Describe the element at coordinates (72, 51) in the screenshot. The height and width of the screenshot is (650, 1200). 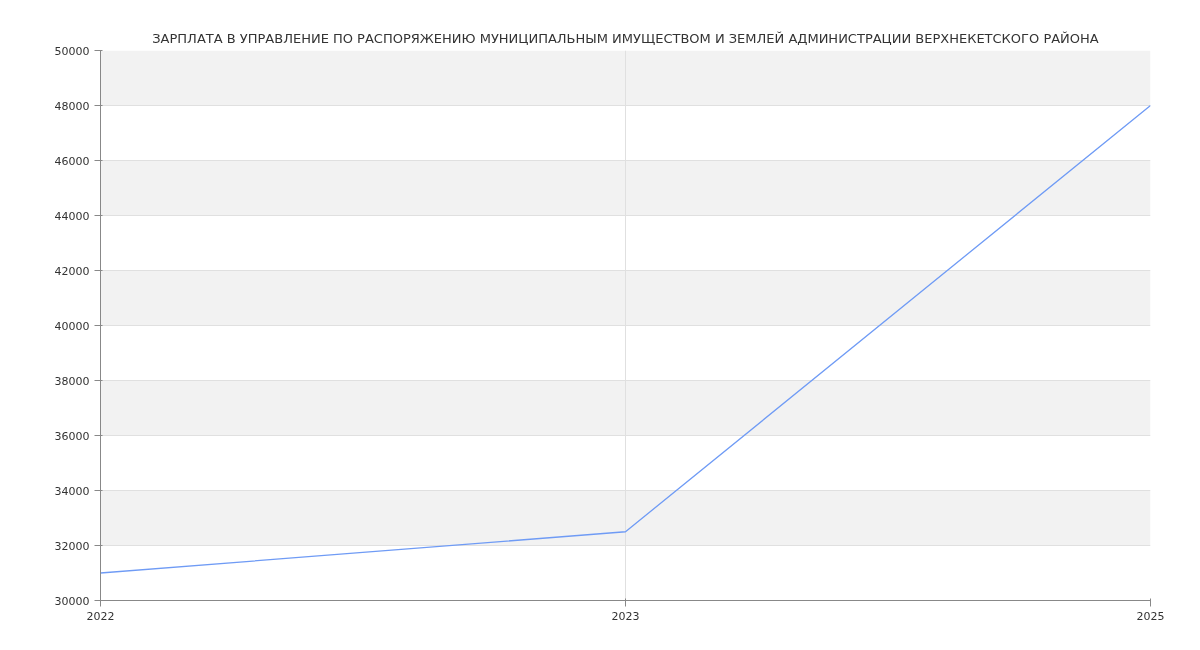
I see `y-tick-label: 50000` at that location.